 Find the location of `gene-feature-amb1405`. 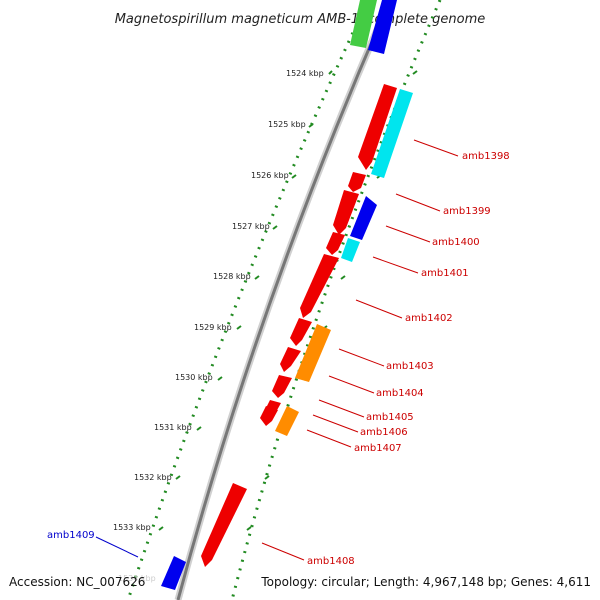

gene-feature-amb1405 is located at coordinates (282, 386).